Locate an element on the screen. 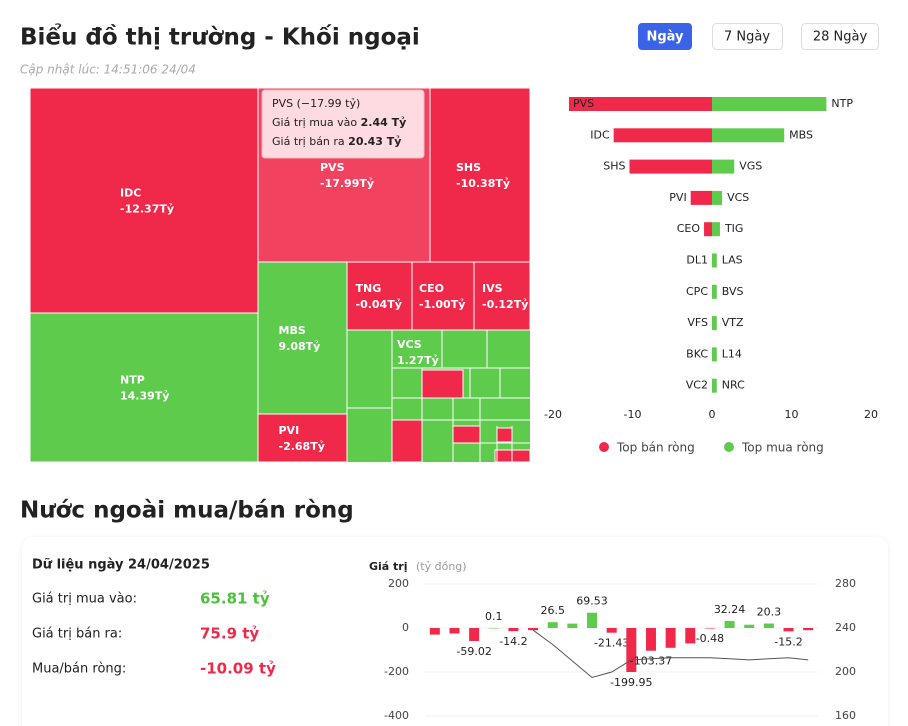 This screenshot has height=726, width=908. bar-label: VCS is located at coordinates (738, 197).